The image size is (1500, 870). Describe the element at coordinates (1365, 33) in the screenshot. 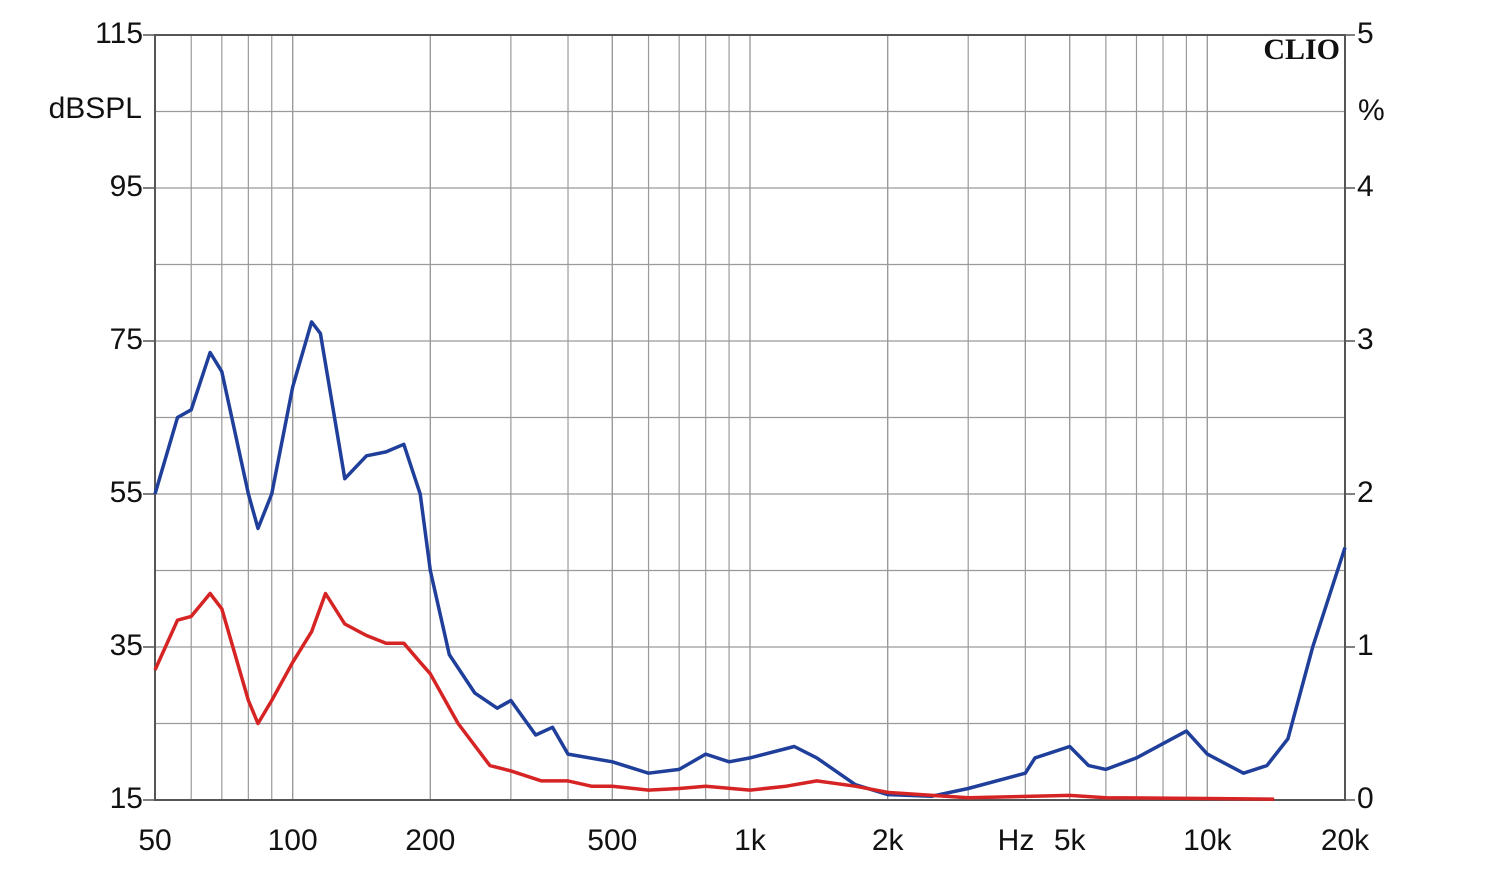

I see `y2-tick-label: 5` at that location.